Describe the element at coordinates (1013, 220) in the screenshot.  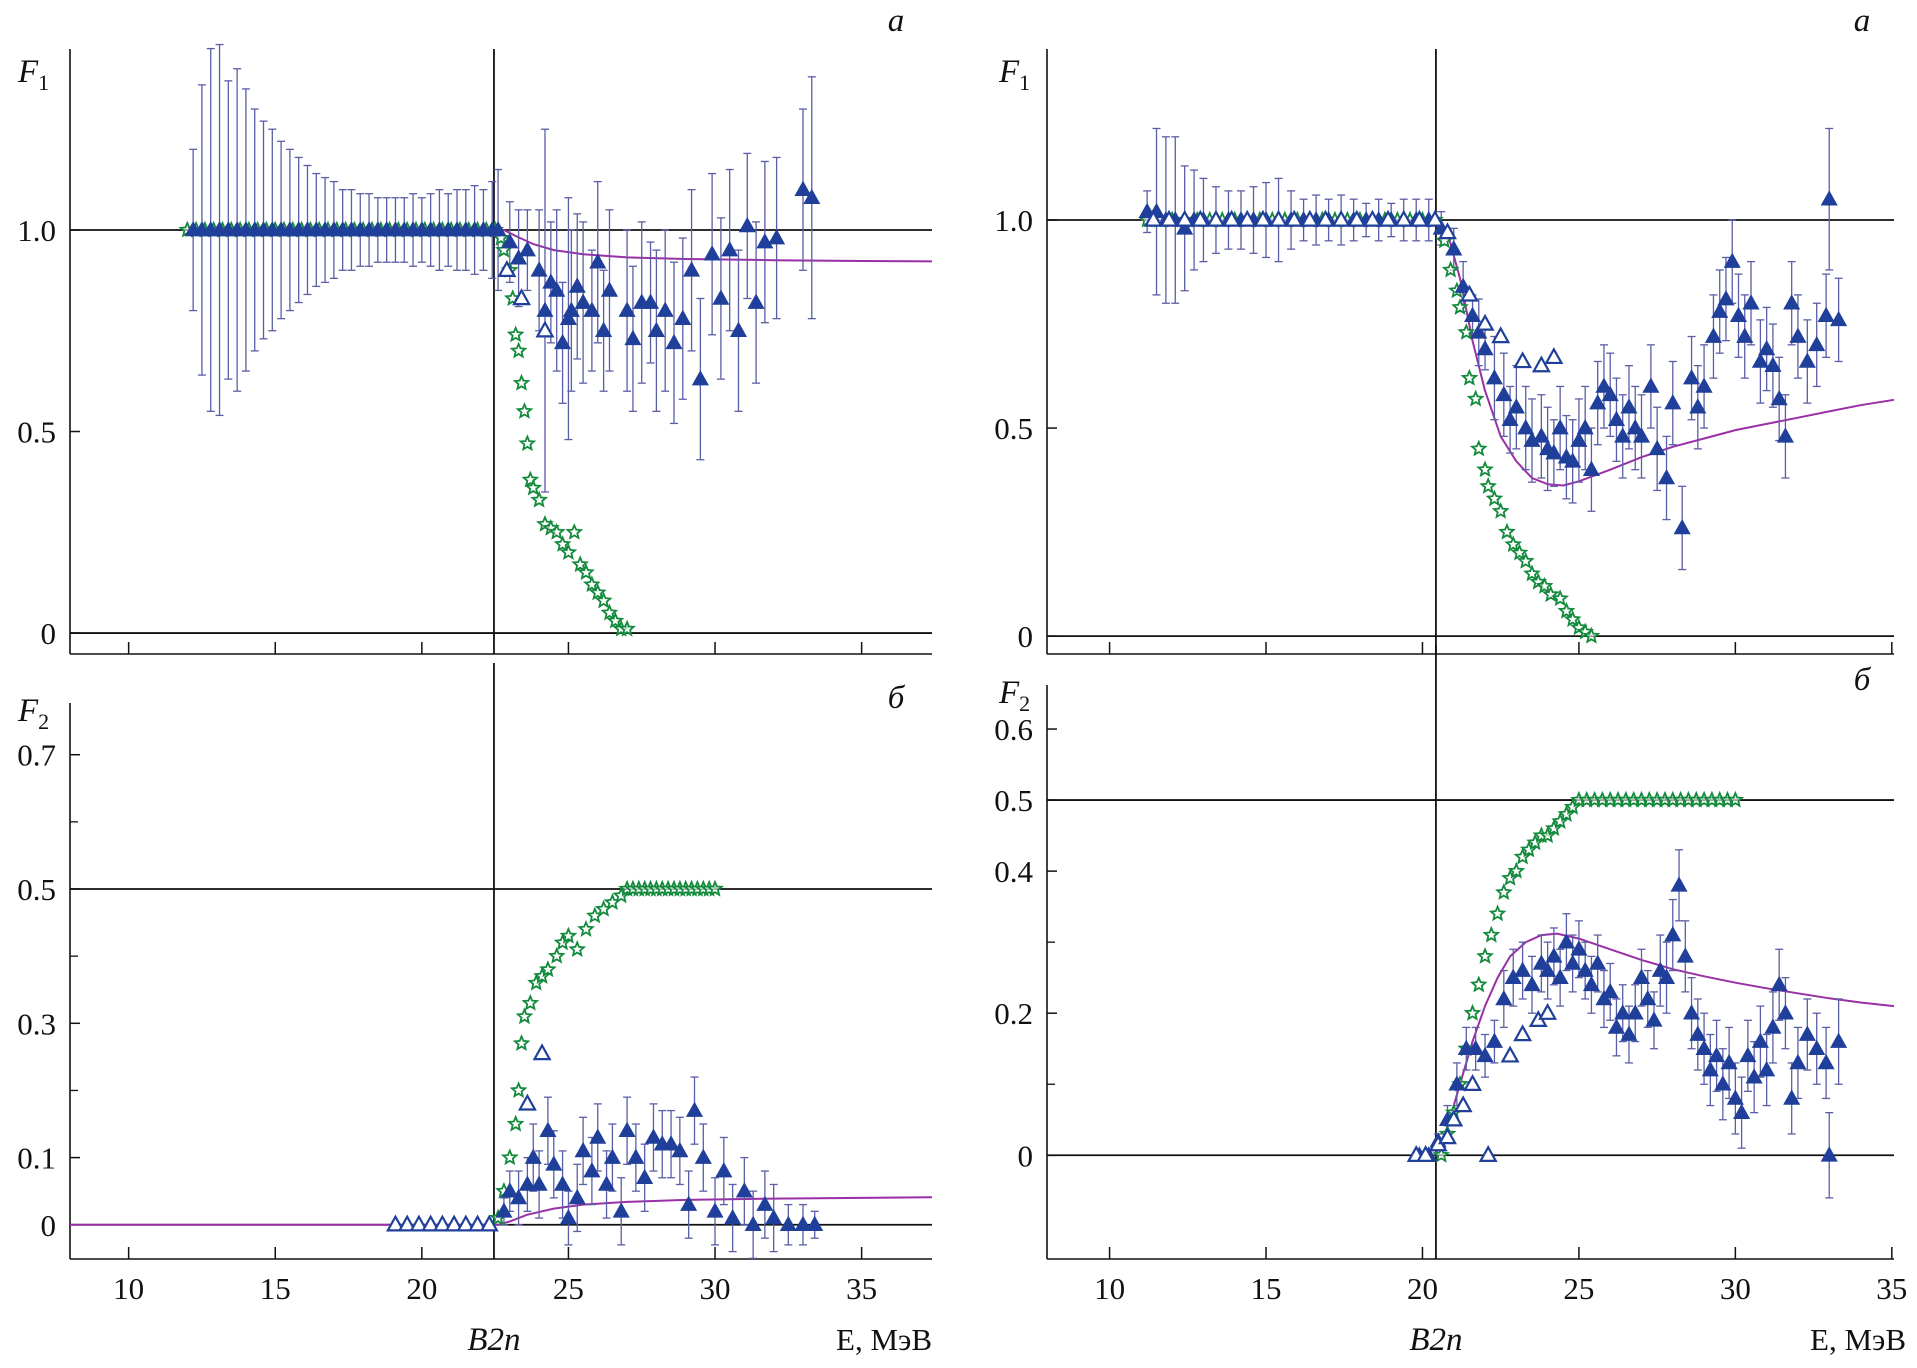
I see `y-tick-label: 1.0` at that location.